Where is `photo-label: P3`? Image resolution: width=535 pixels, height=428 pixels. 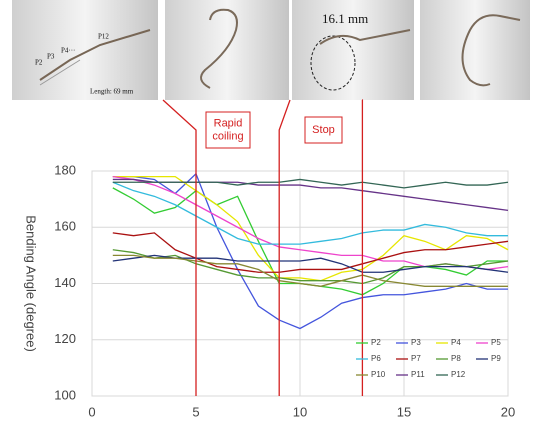
photo-label: P3 is located at coordinates (51, 57).